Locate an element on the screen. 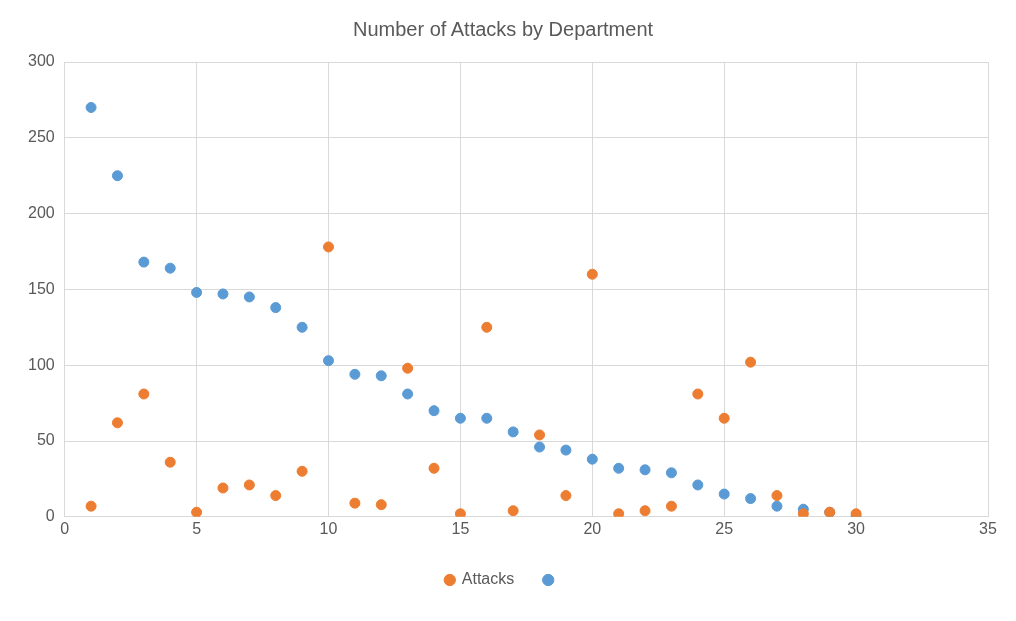  chart-title: Number of Attacks by Department is located at coordinates (503, 28).